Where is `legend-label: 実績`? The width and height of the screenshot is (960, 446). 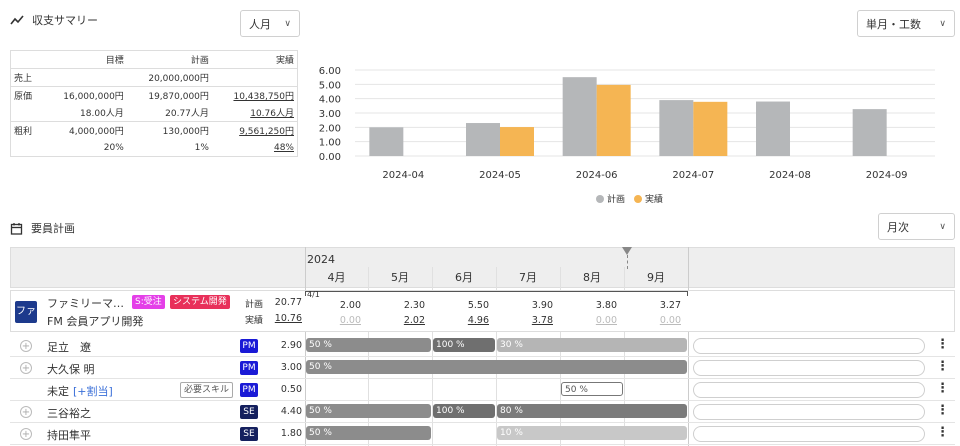
legend-label: 実績 is located at coordinates (654, 199).